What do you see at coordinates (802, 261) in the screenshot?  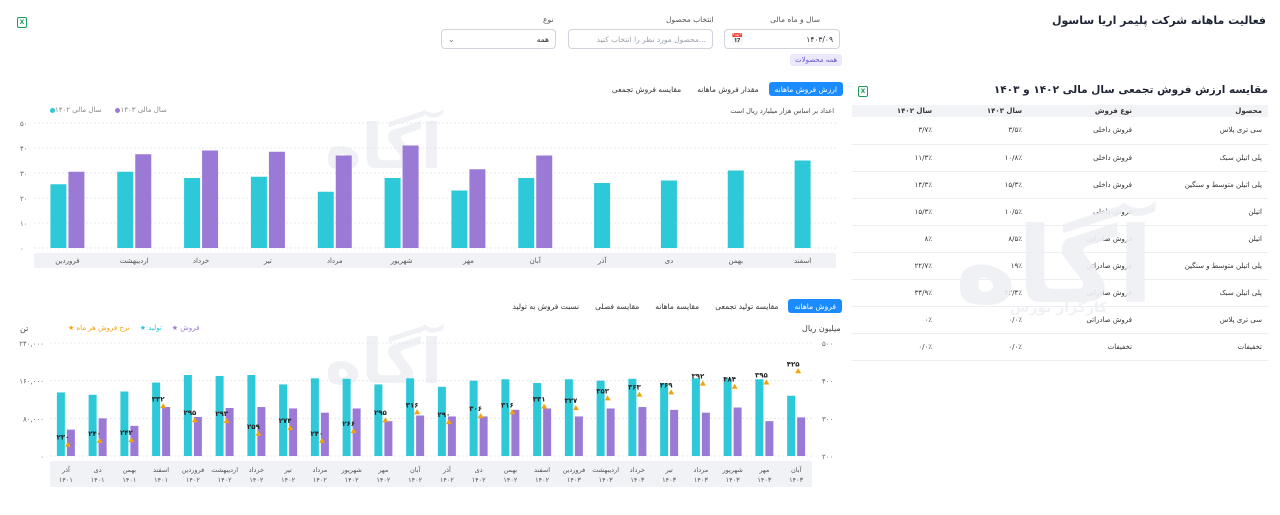 I see `x-tick-label: اسفند` at bounding box center [802, 261].